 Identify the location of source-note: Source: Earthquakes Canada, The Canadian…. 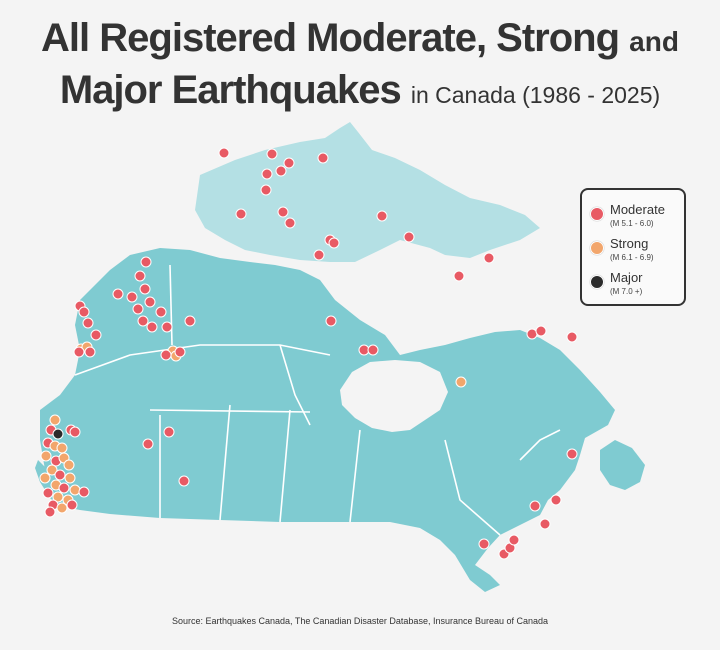
(360, 621).